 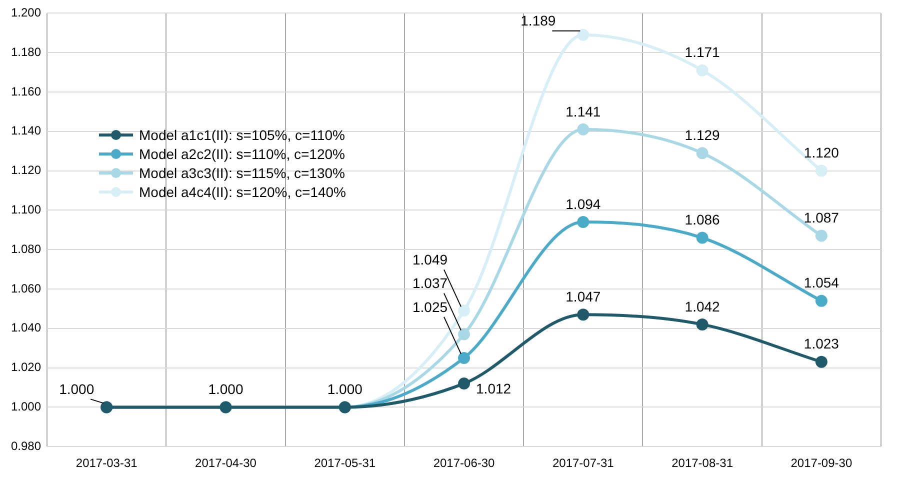 What do you see at coordinates (242, 172) in the screenshot?
I see `legend-label: Model a3c3(II): s=115%, c=130%` at bounding box center [242, 172].